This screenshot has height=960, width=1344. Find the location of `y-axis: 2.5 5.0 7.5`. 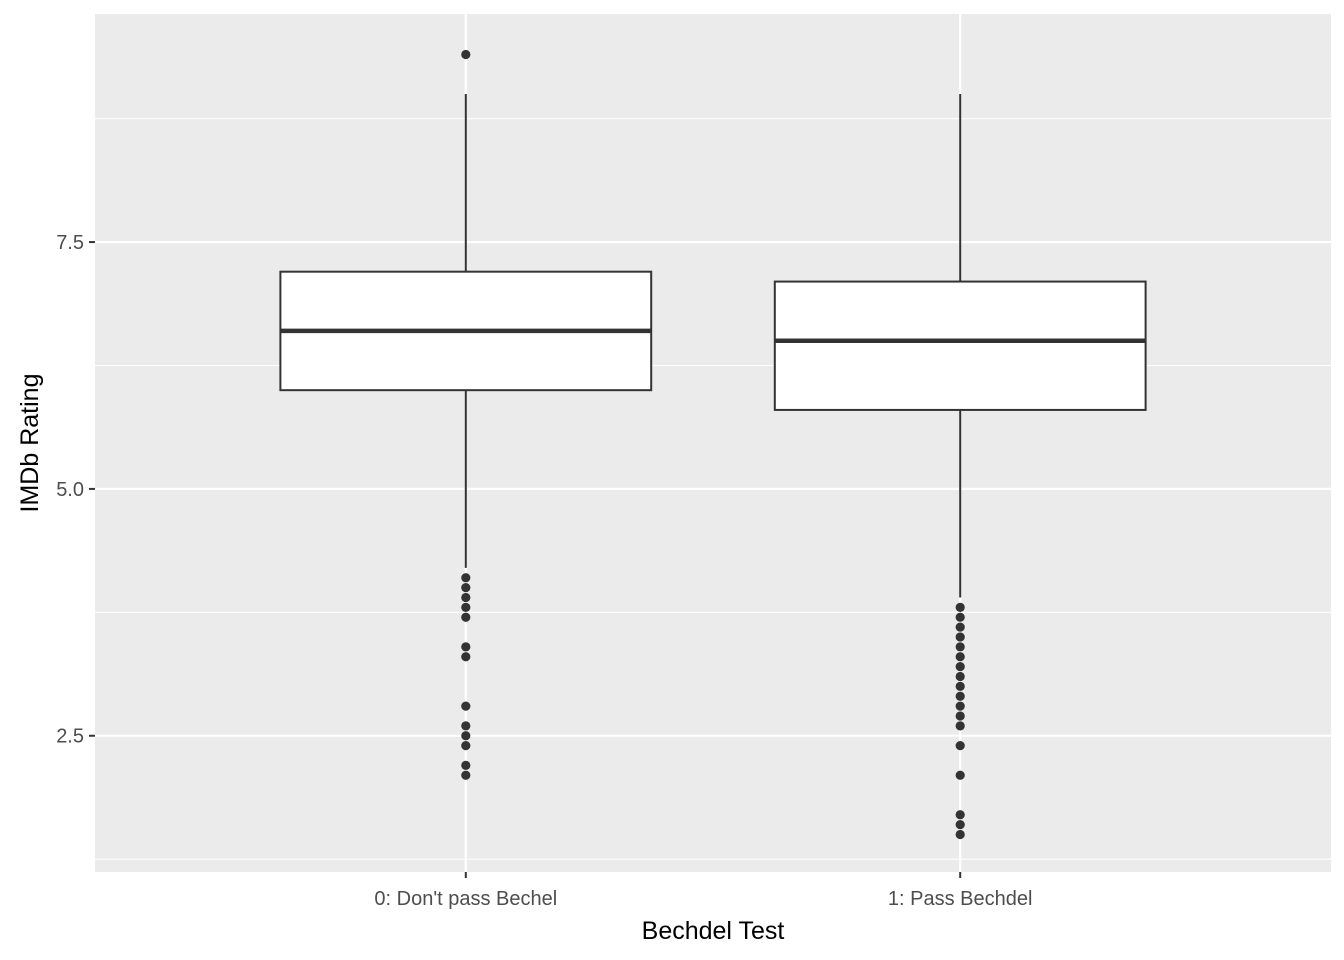

y-axis: 2.5 5.0 7.5 is located at coordinates (75, 490).